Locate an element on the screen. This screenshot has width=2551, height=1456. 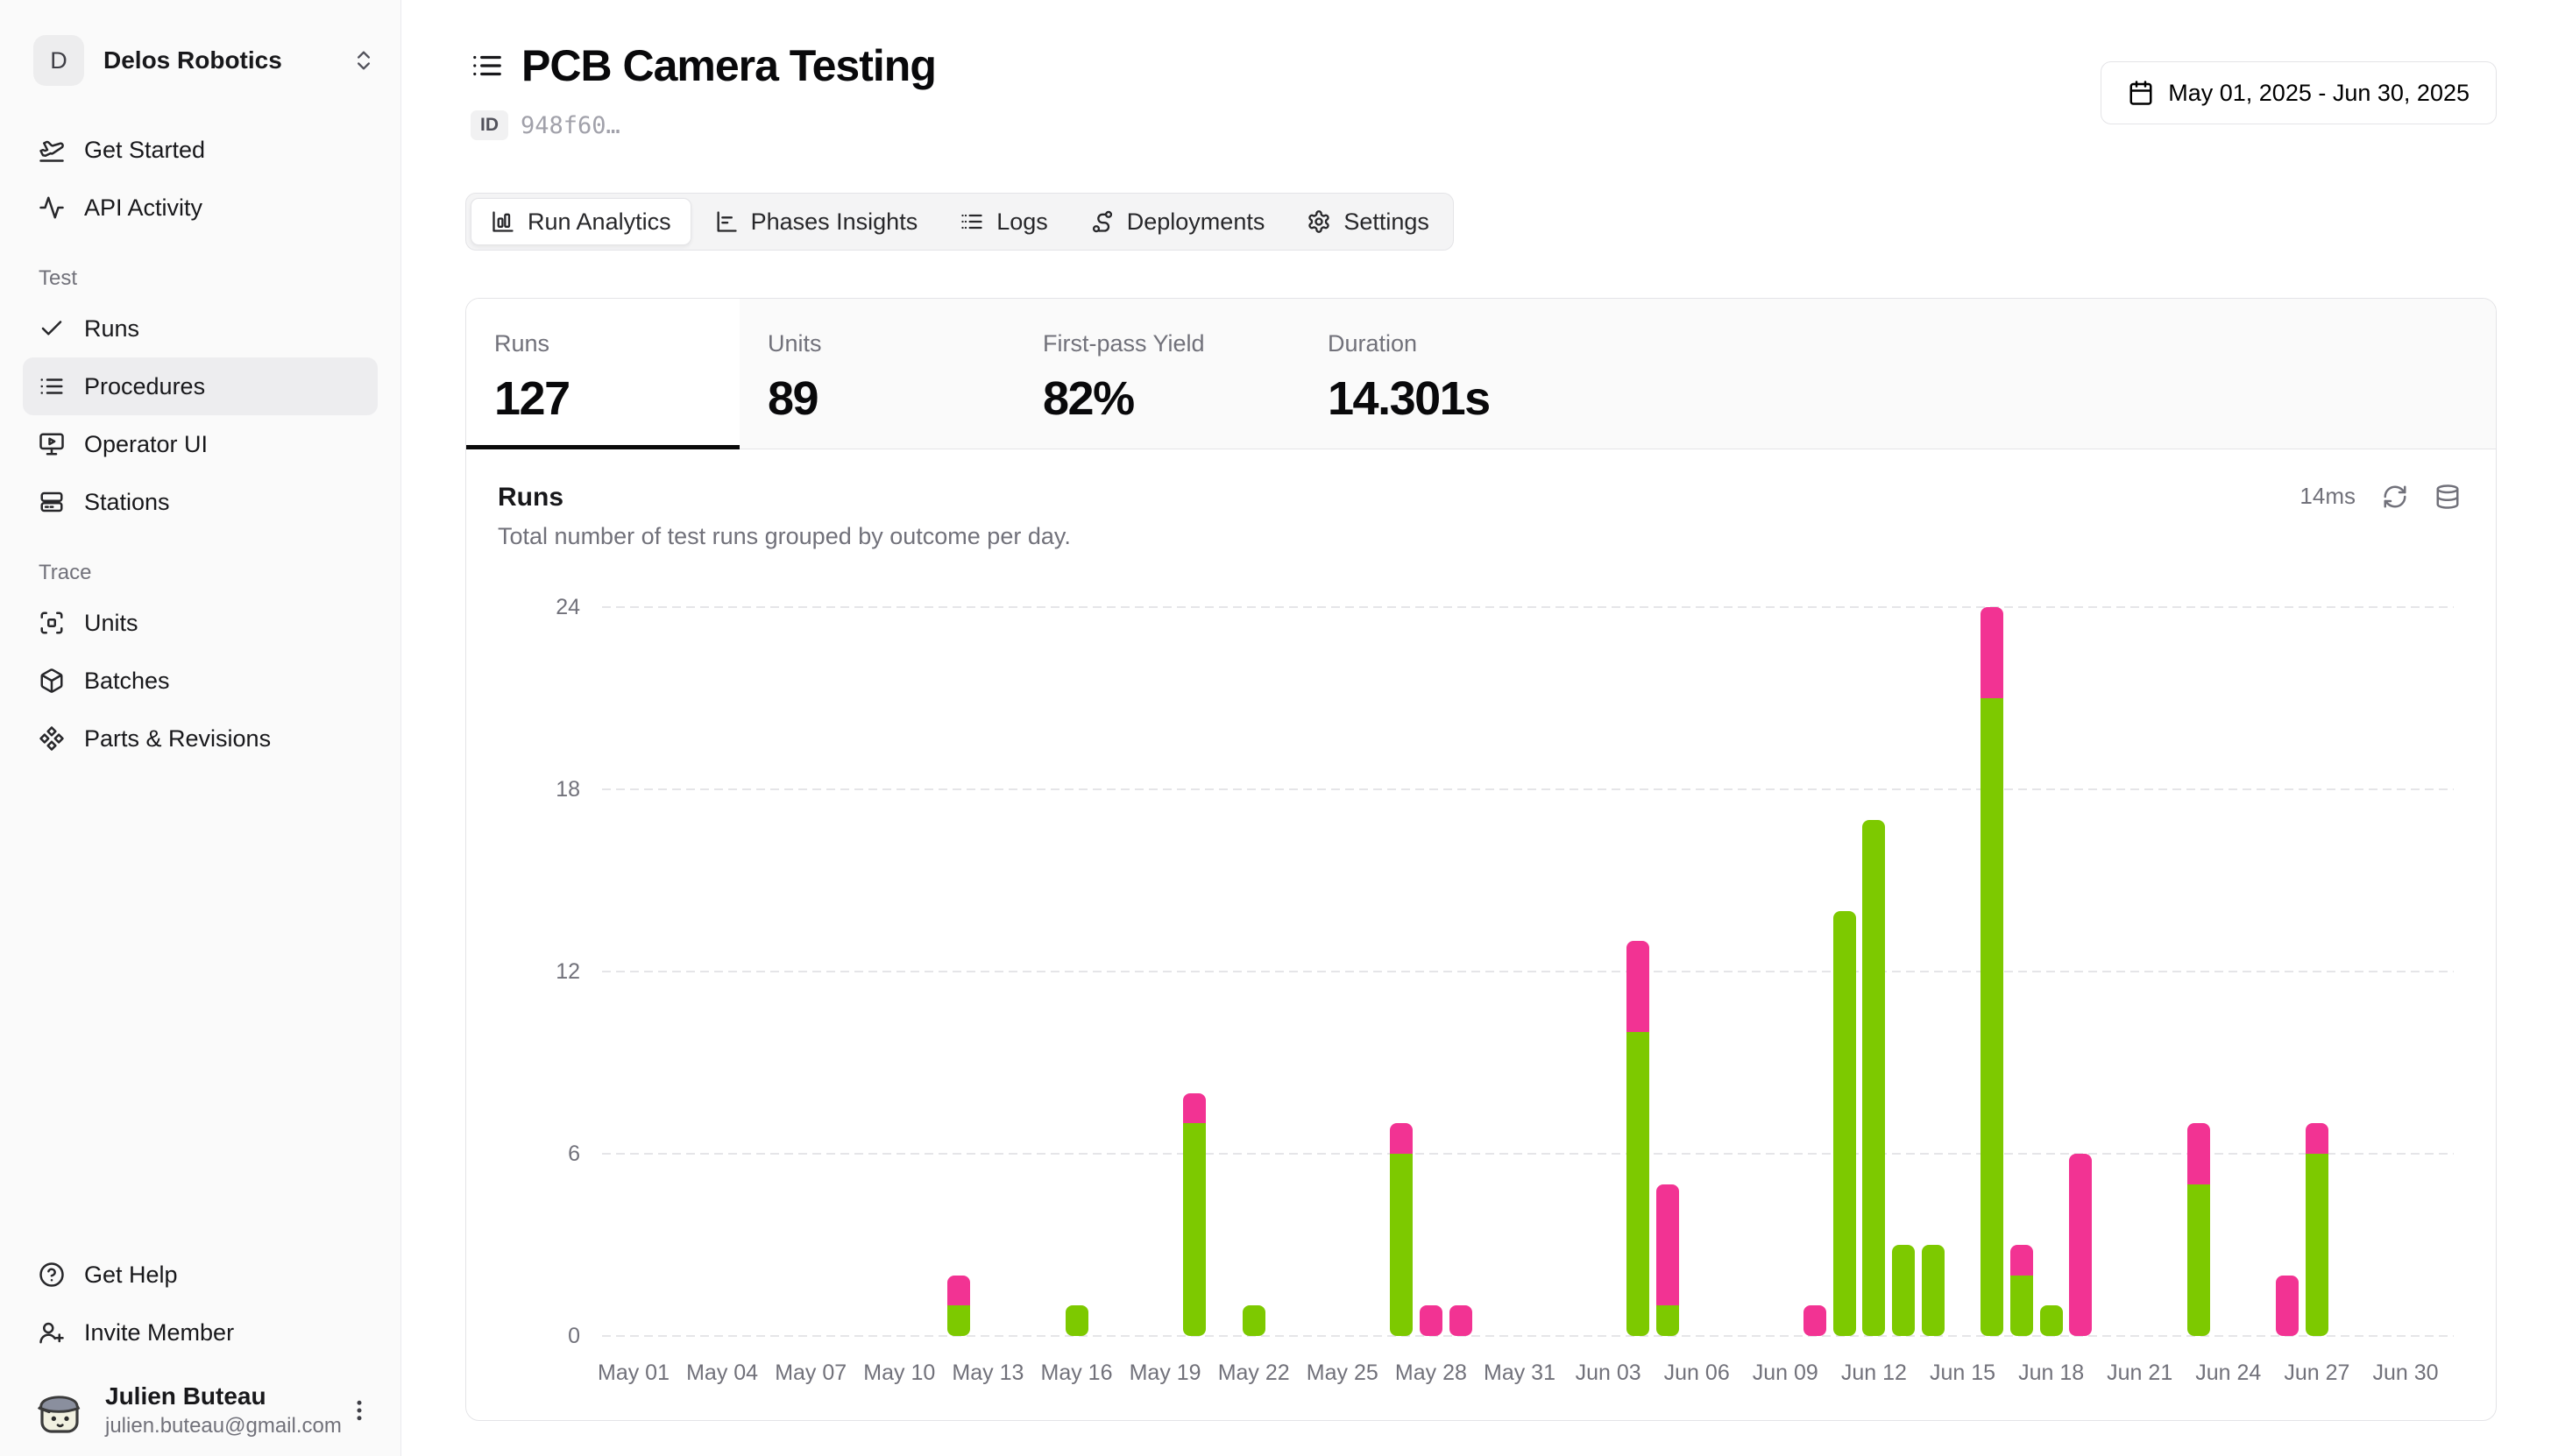
x-axis-tick-label: Jun 15 is located at coordinates (1962, 1373).